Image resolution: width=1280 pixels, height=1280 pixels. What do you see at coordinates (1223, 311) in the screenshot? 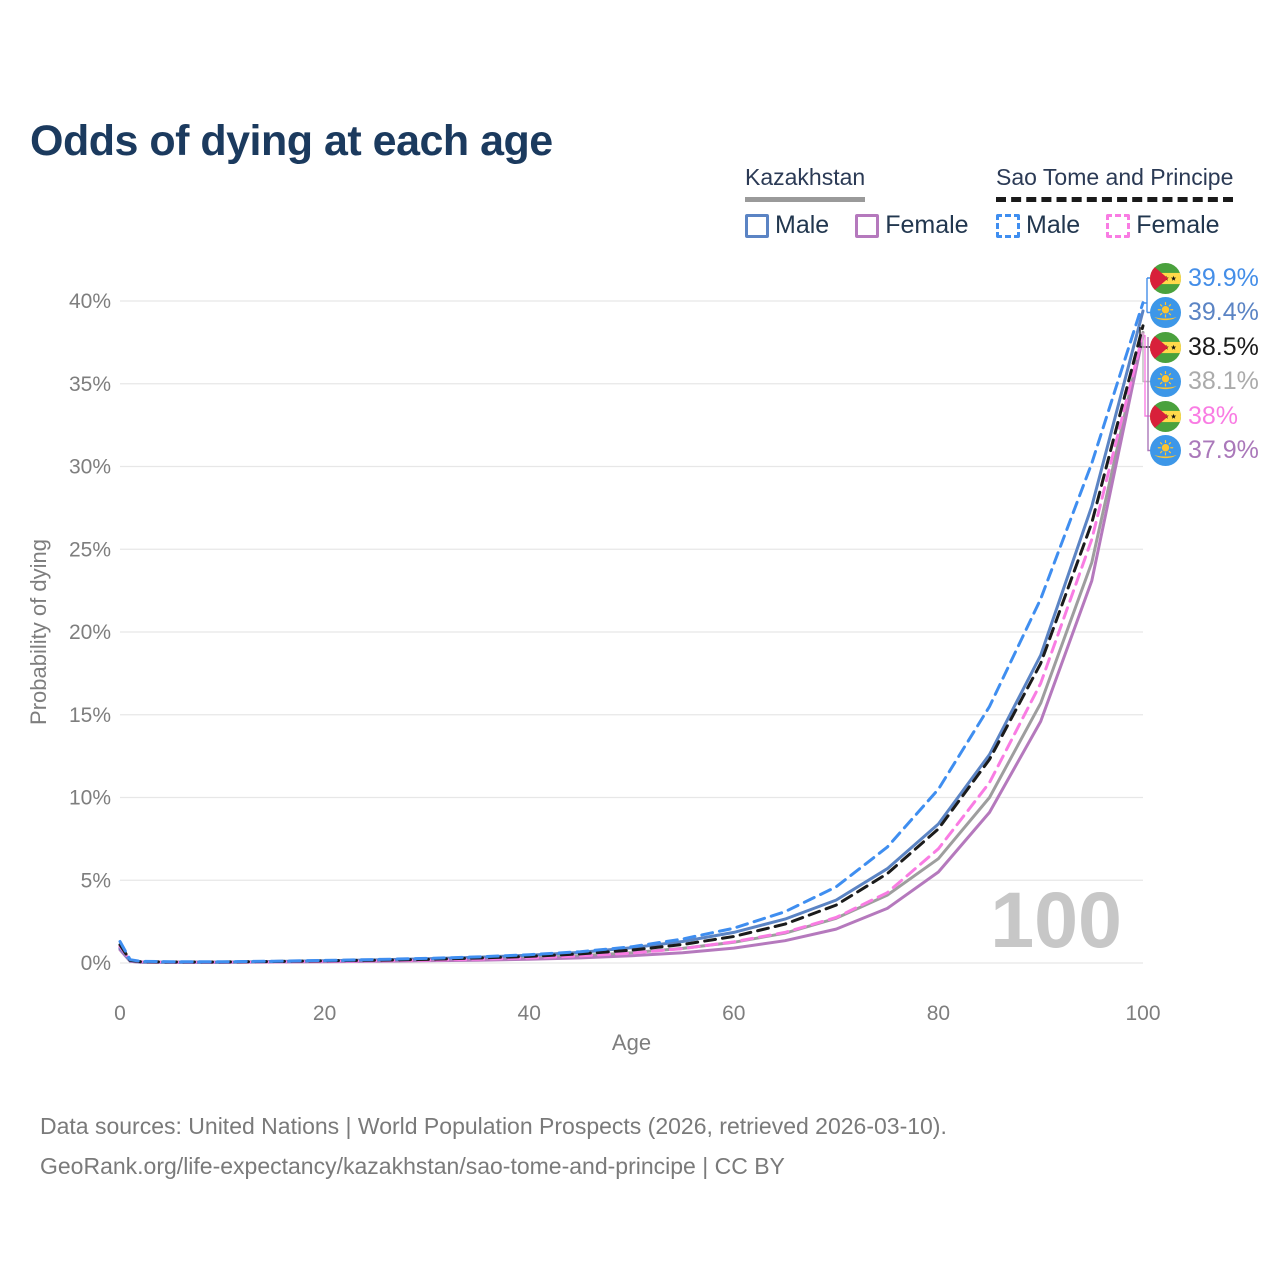
I see `end-label-value: 39.4%` at bounding box center [1223, 311].